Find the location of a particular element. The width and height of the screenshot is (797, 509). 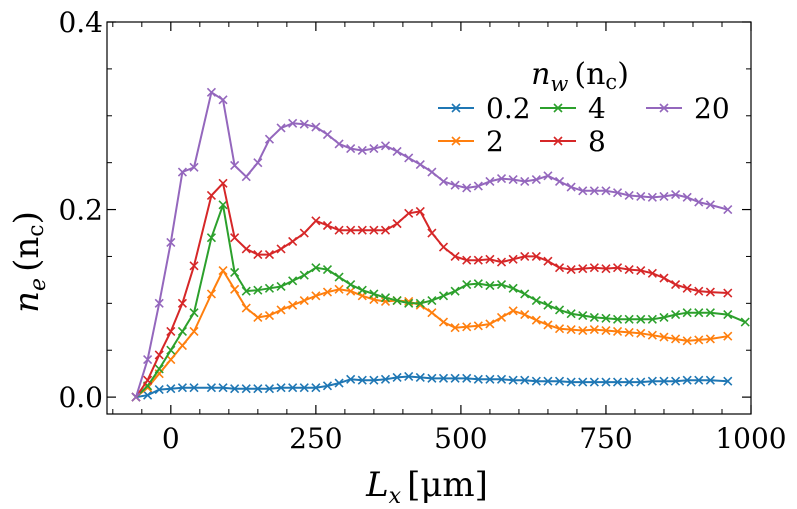

y-tick-label: 0.2 is located at coordinates (80, 210).